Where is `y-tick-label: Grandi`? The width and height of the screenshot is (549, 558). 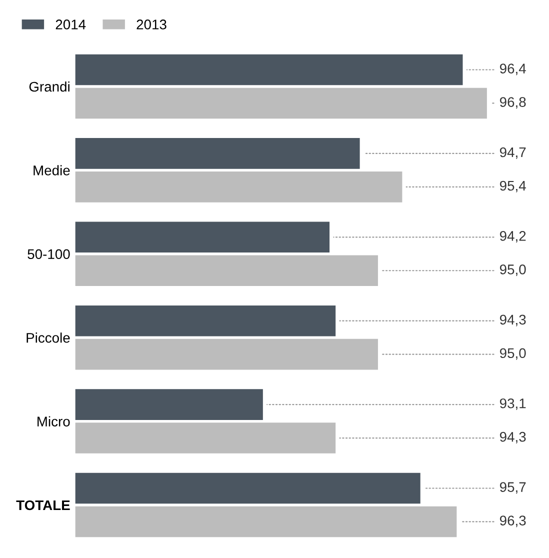 y-tick-label: Grandi is located at coordinates (49, 86).